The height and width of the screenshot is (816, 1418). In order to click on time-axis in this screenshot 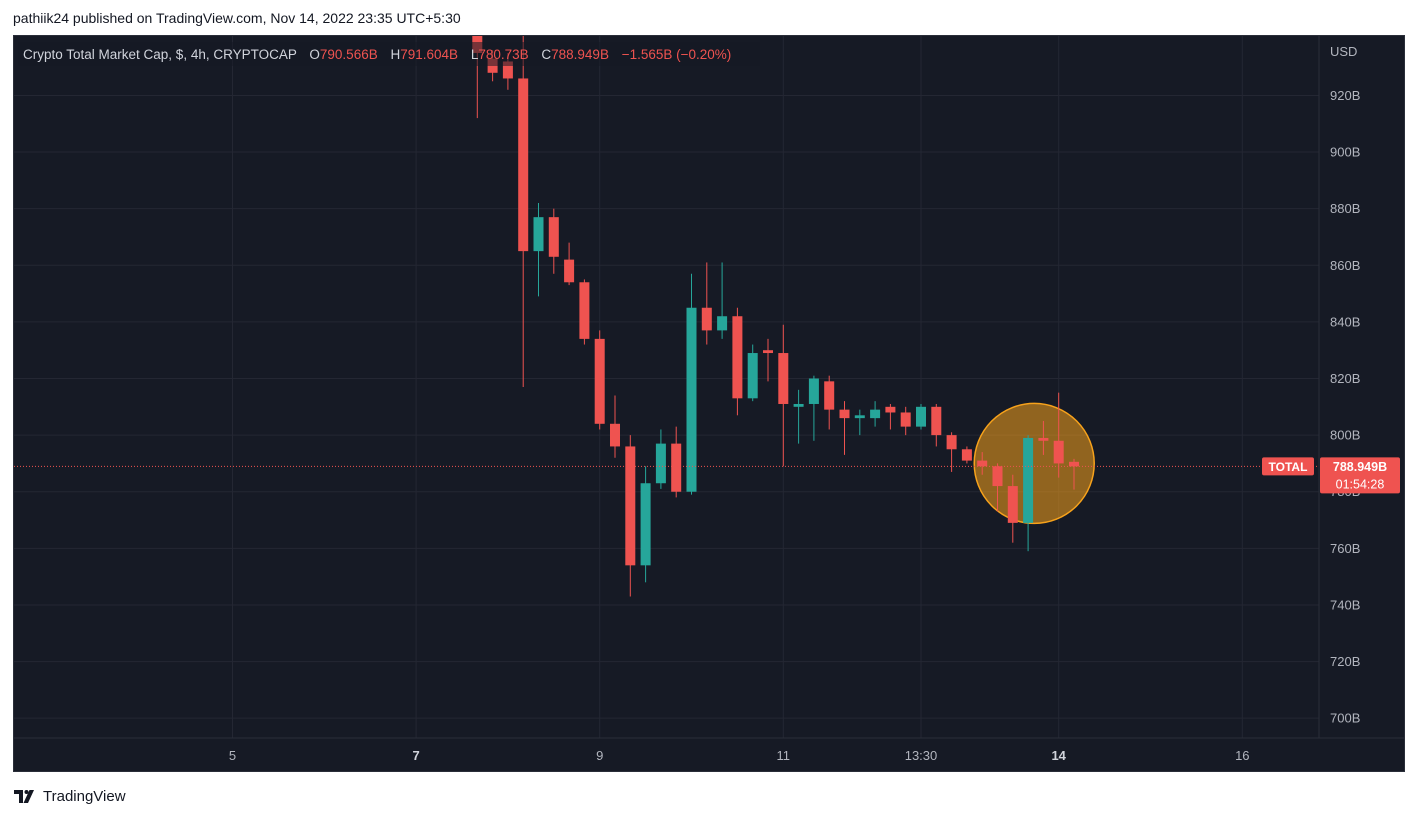, I will do `click(709, 755)`.